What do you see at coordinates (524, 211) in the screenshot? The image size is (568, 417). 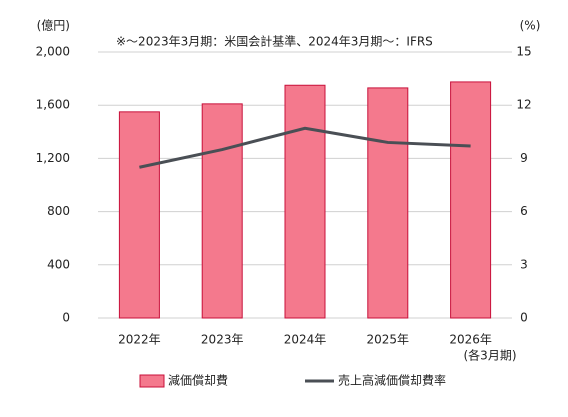 I see `y2-tick-label: 6` at bounding box center [524, 211].